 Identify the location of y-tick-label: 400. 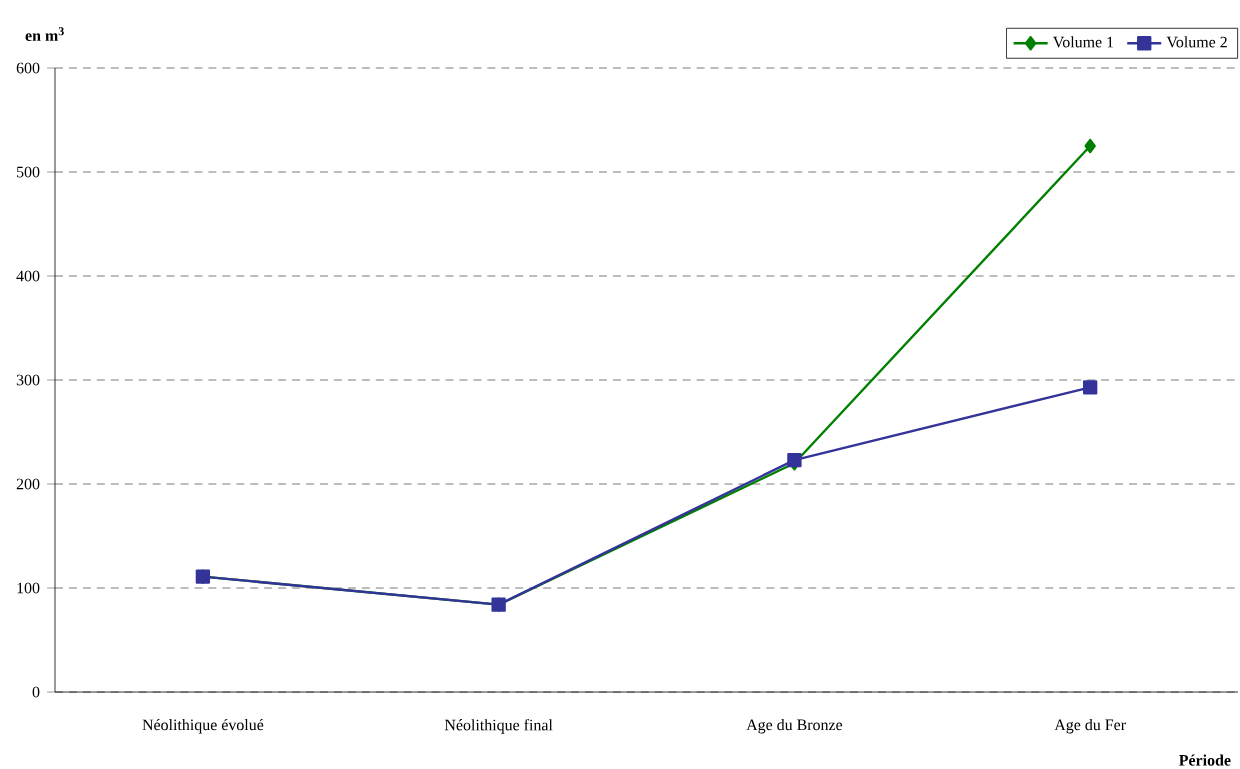
(28, 276).